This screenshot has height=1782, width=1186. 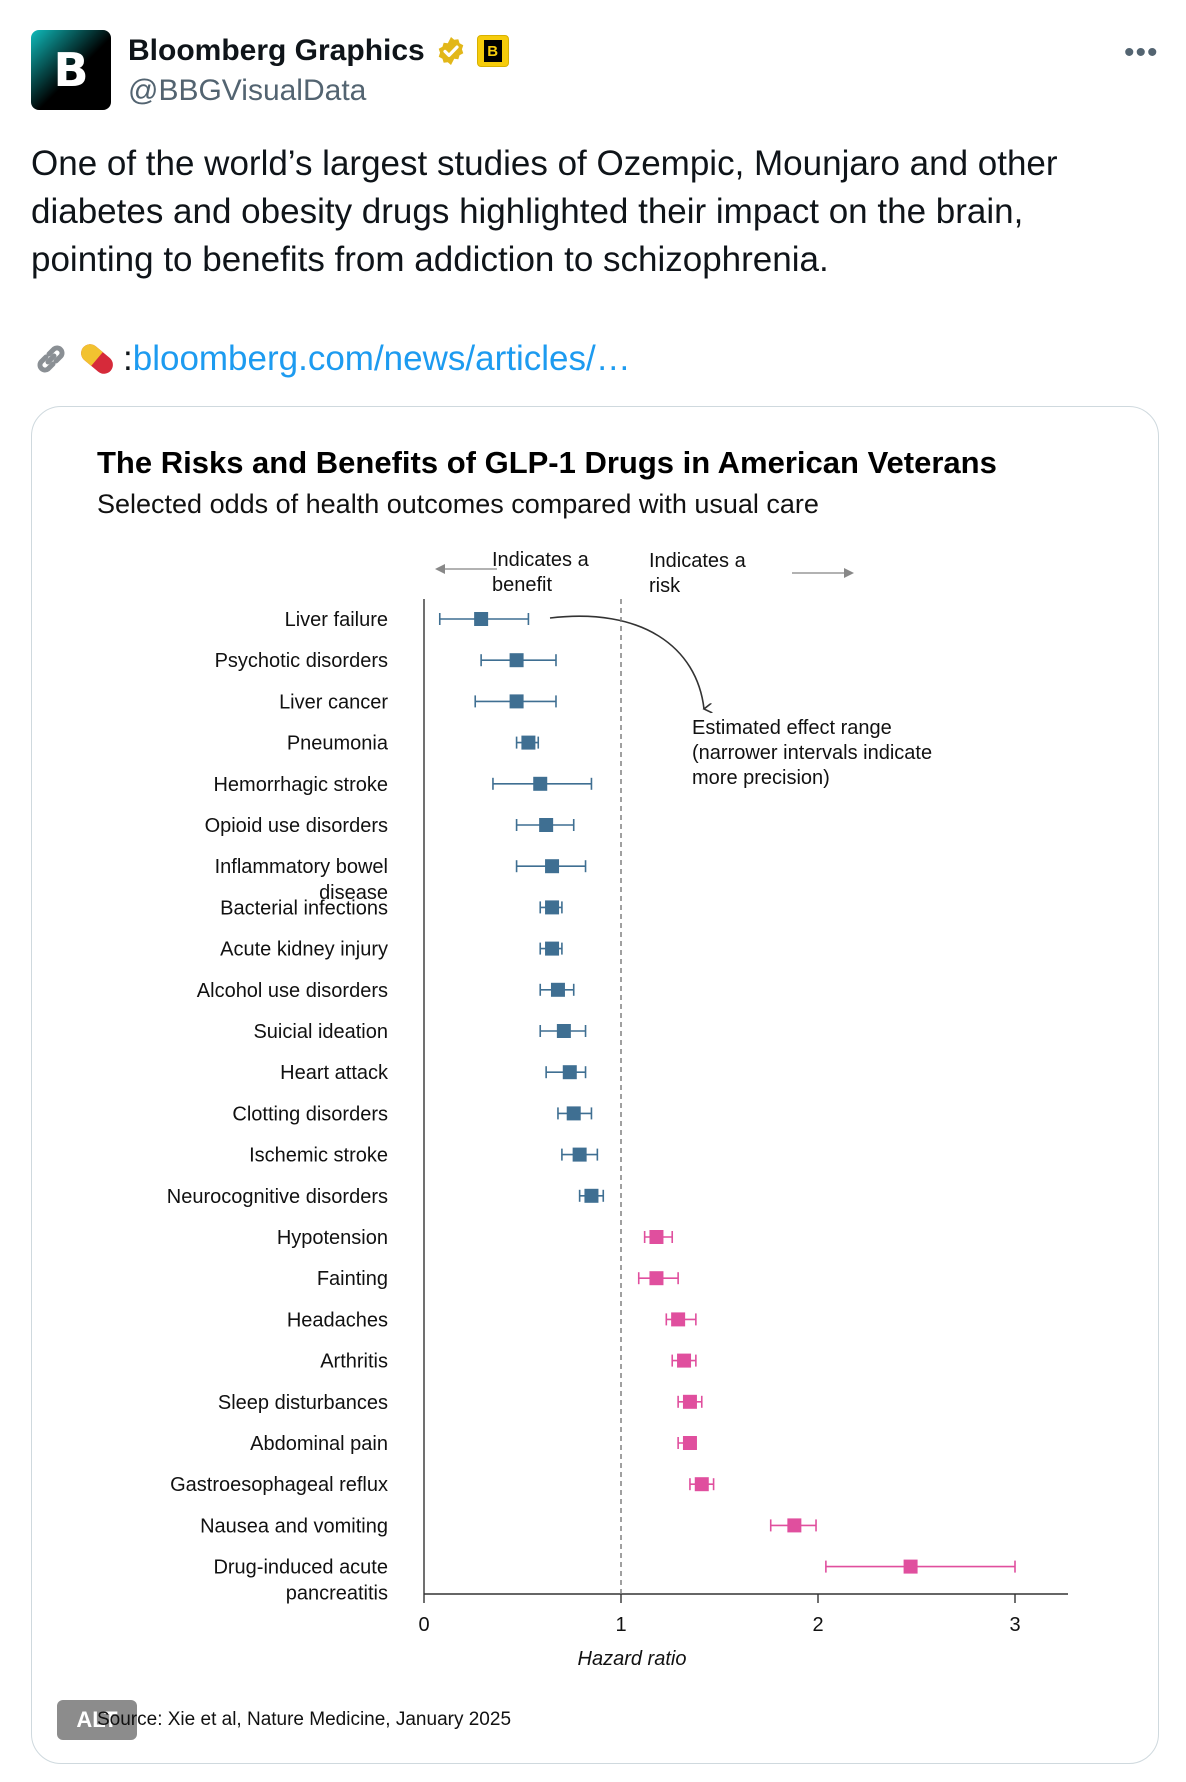 I want to click on outcome-label: Gastroesophageal reflux, so click(x=279, y=1485).